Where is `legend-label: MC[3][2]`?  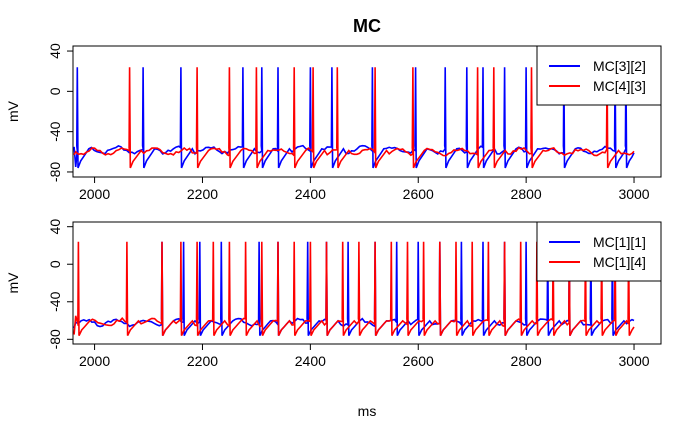 legend-label: MC[3][2] is located at coordinates (619, 66).